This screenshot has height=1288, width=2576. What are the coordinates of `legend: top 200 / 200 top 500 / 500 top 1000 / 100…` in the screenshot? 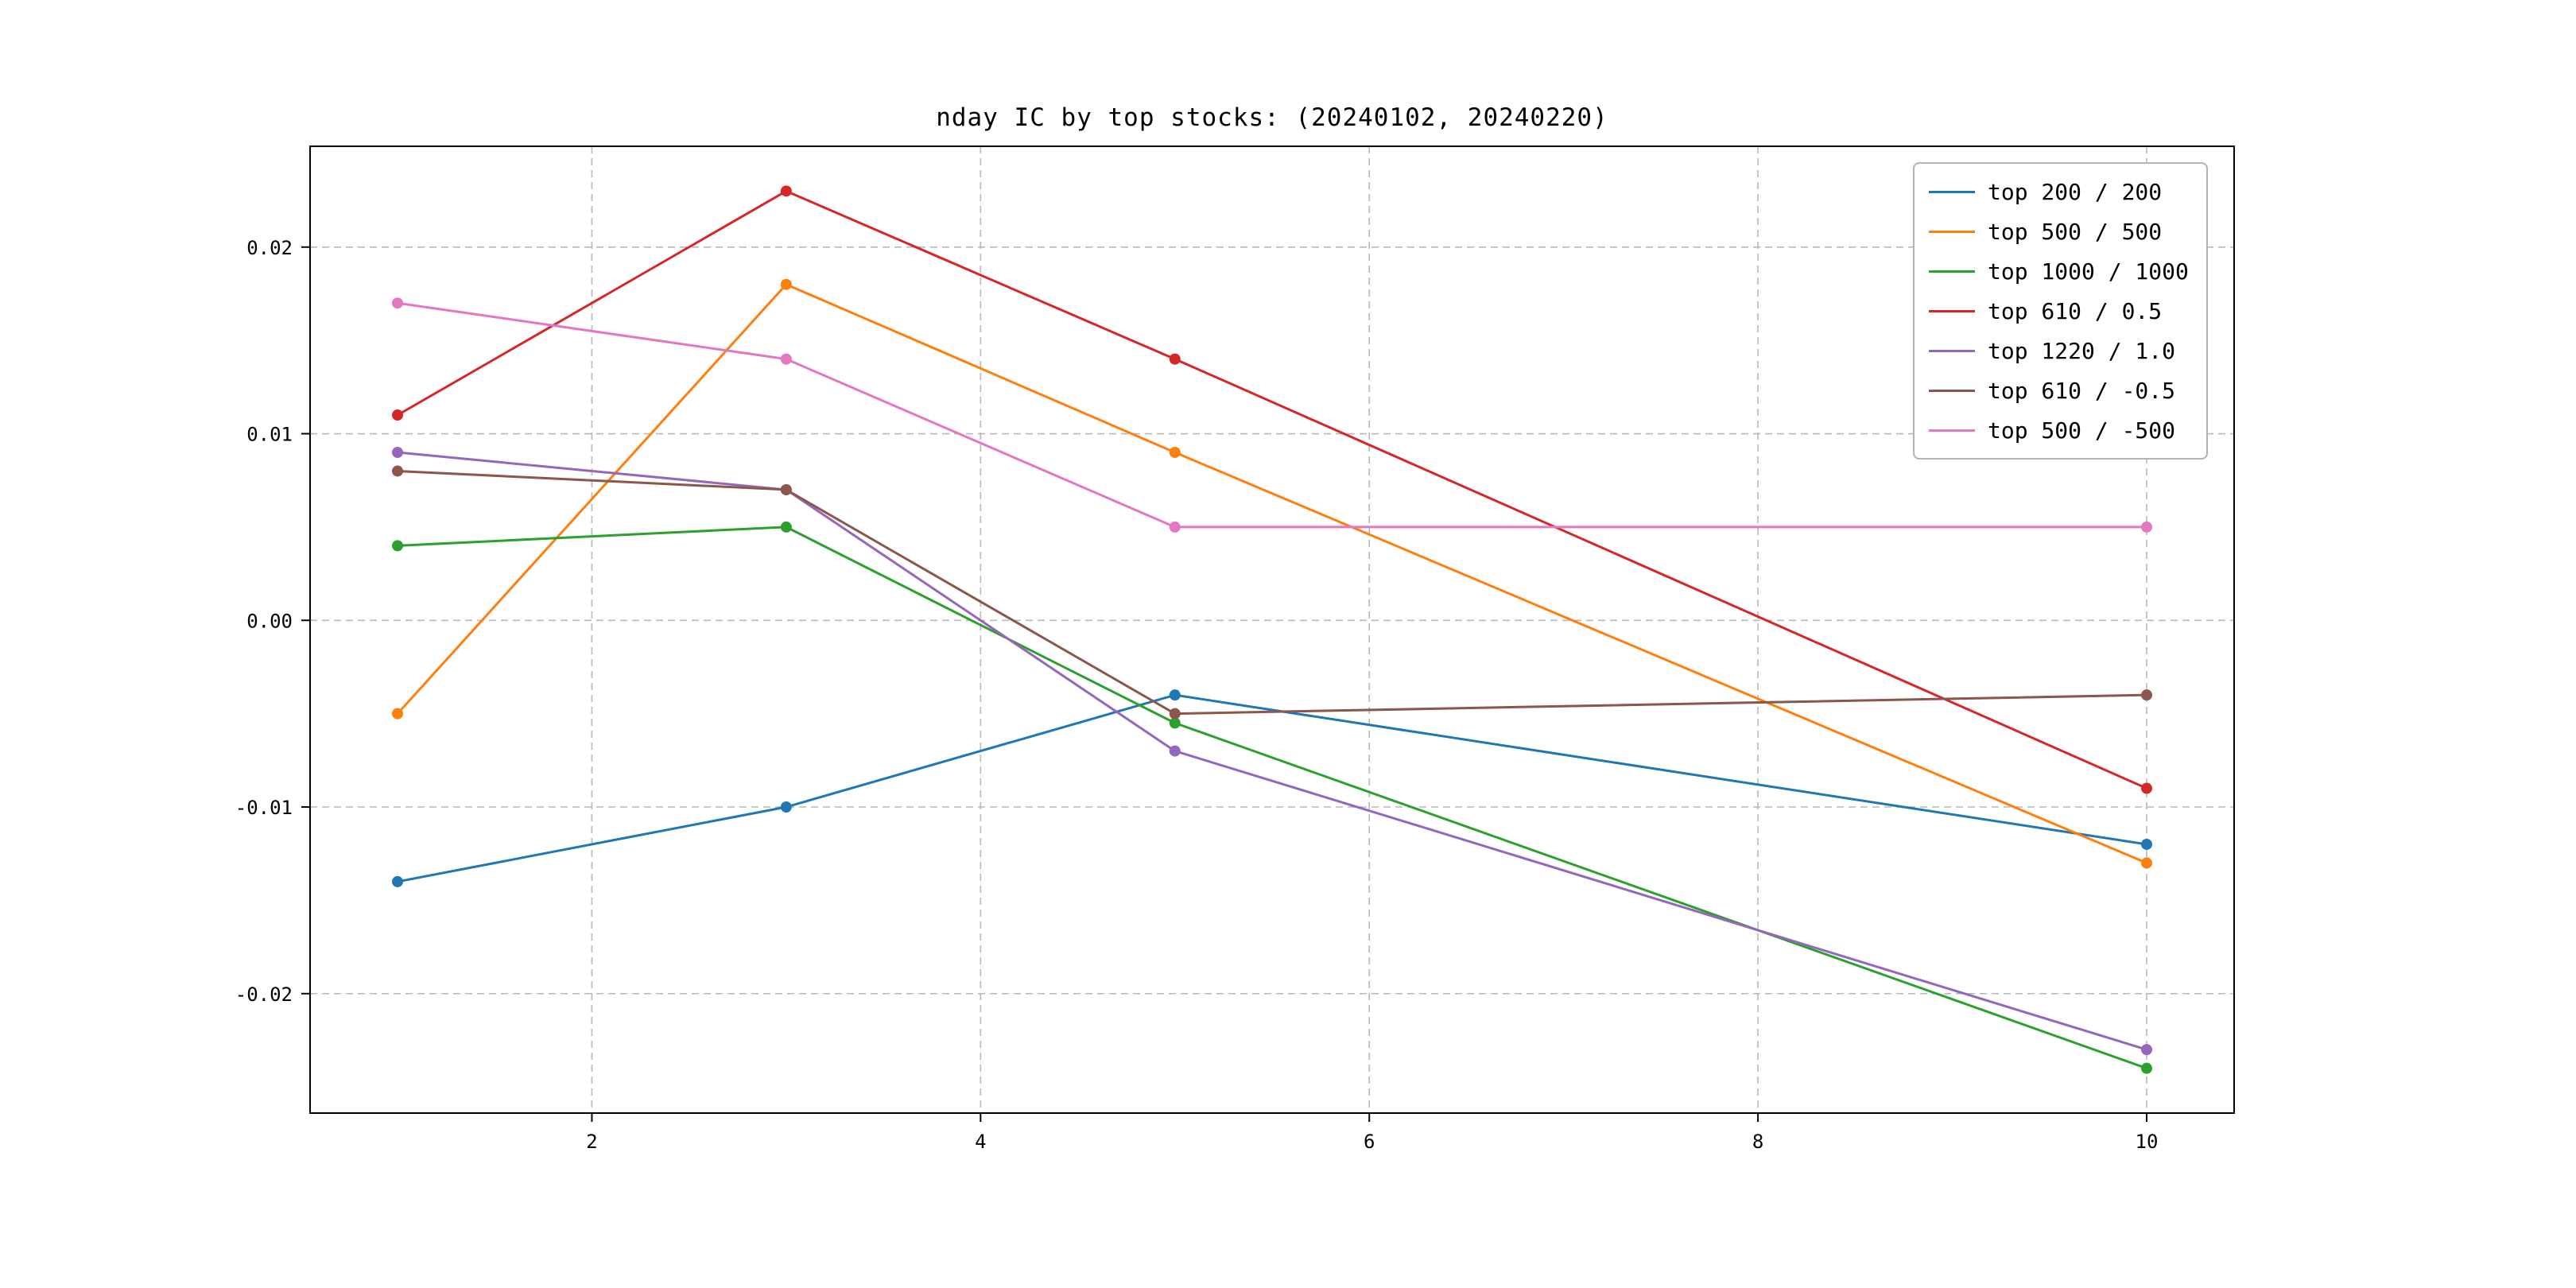 It's located at (2060, 311).